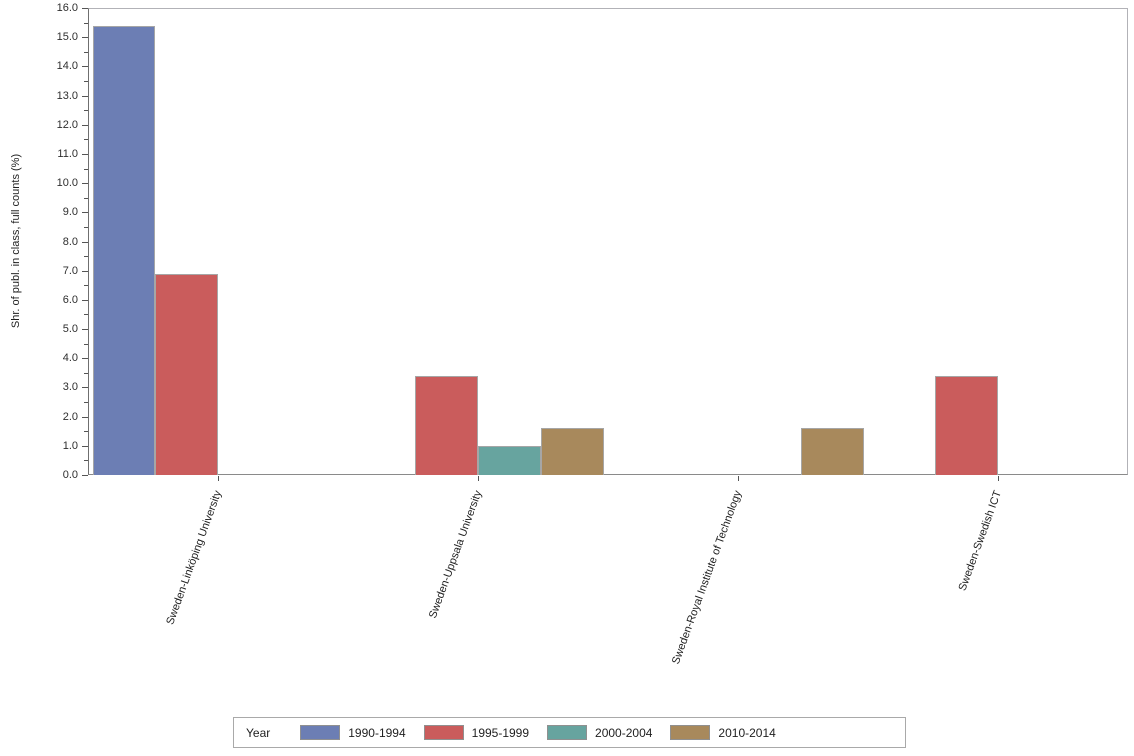 The width and height of the screenshot is (1134, 756). Describe the element at coordinates (70, 212) in the screenshot. I see `y-tick-label: 9.0` at that location.